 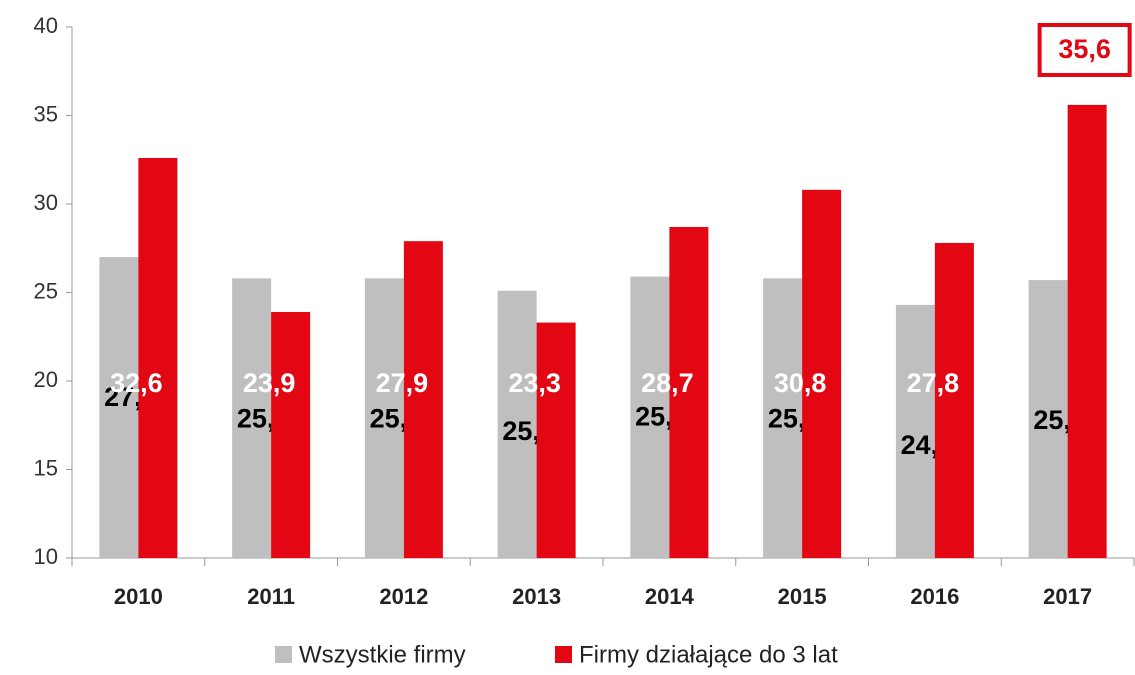 I want to click on y-tick-label: 35, so click(x=46, y=113).